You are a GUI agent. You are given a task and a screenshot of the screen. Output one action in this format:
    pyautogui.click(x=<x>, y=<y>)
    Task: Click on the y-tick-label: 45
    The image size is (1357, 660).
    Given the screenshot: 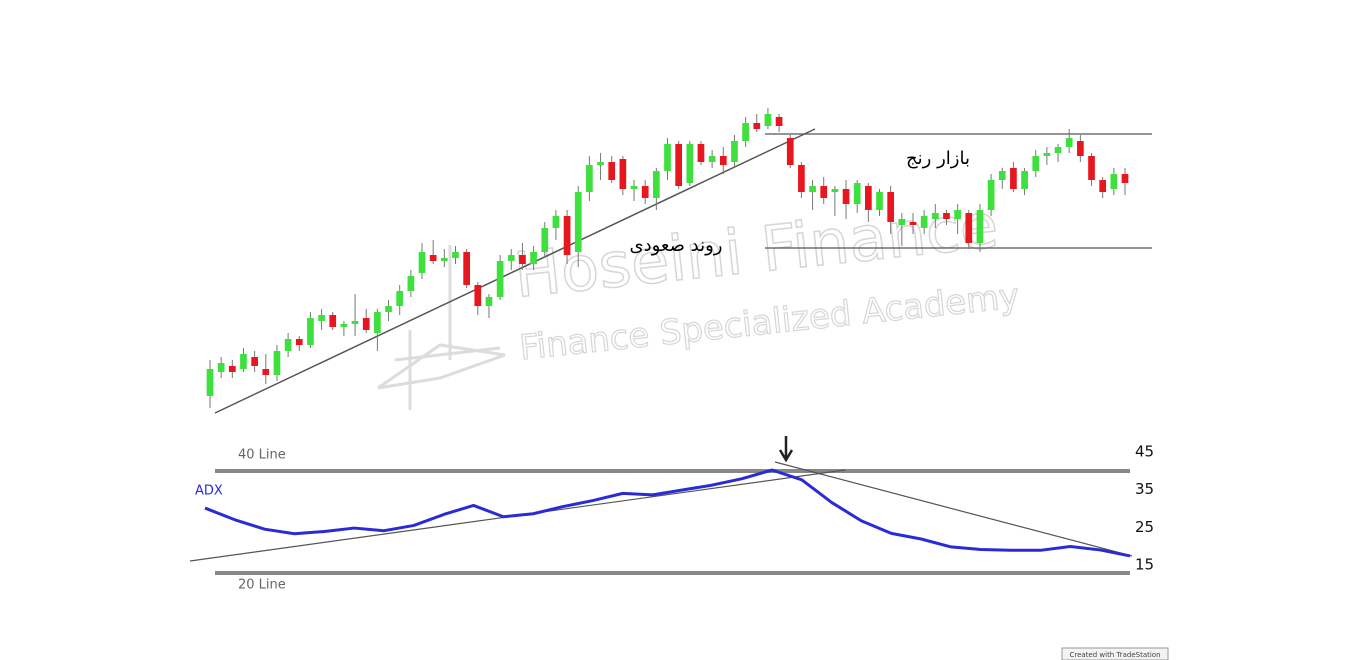 What is the action you would take?
    pyautogui.click(x=1144, y=451)
    